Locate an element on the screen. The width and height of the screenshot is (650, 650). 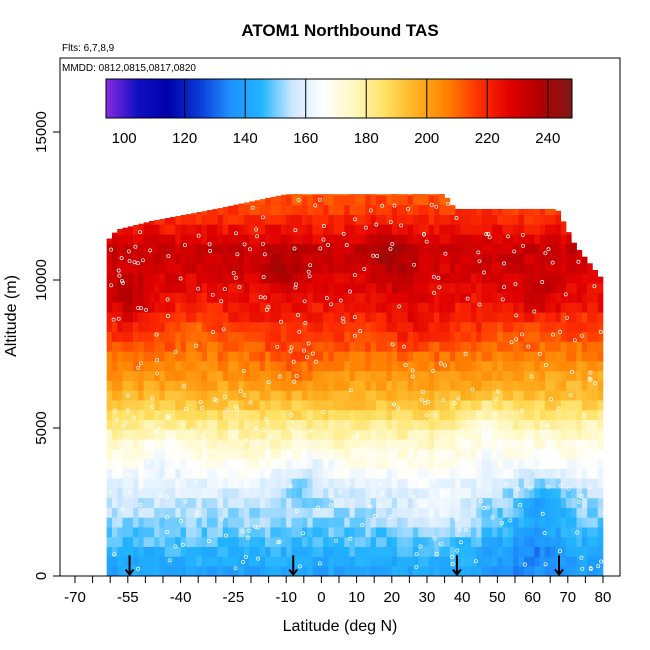
chart-title: ATOM1 Northbound TAS is located at coordinates (339, 30).